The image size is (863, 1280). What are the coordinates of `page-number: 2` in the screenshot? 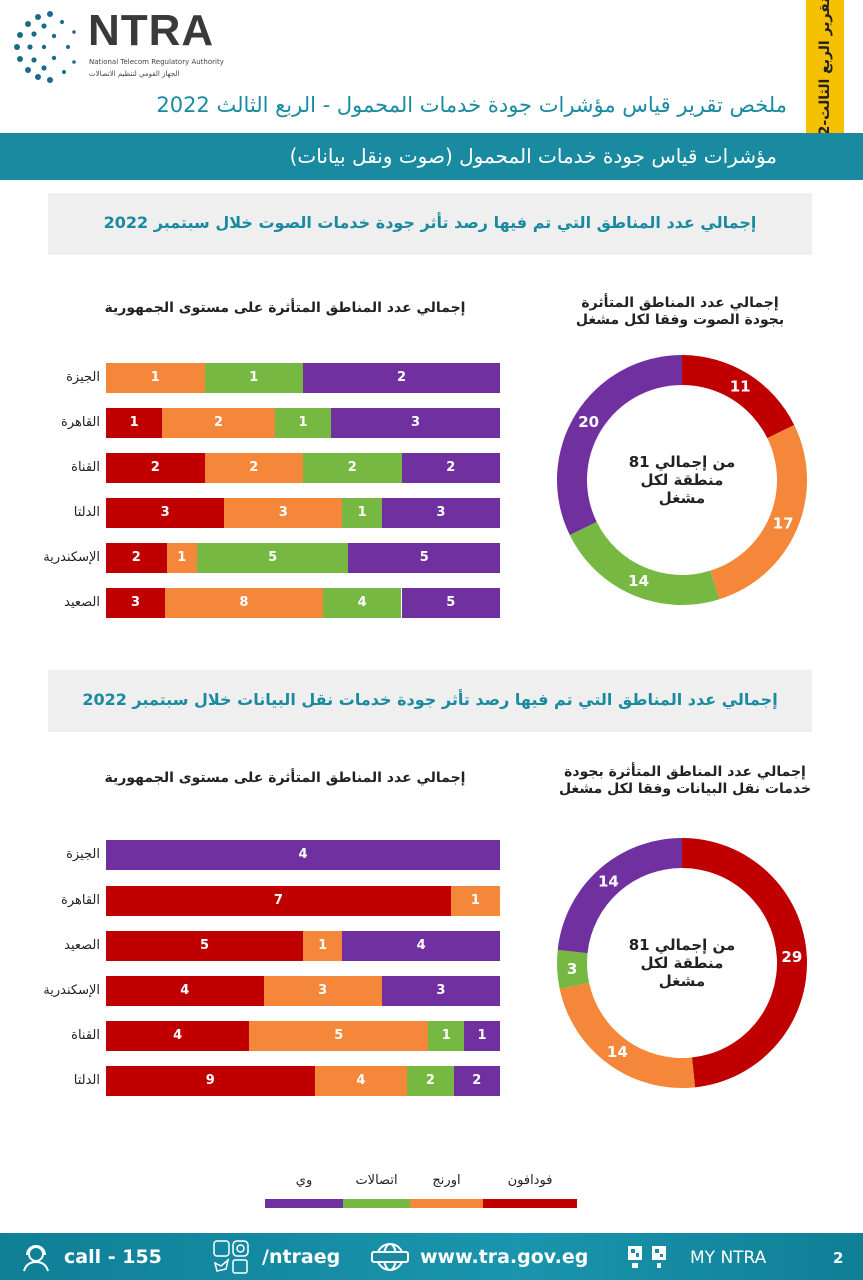 It's located at (838, 1258).